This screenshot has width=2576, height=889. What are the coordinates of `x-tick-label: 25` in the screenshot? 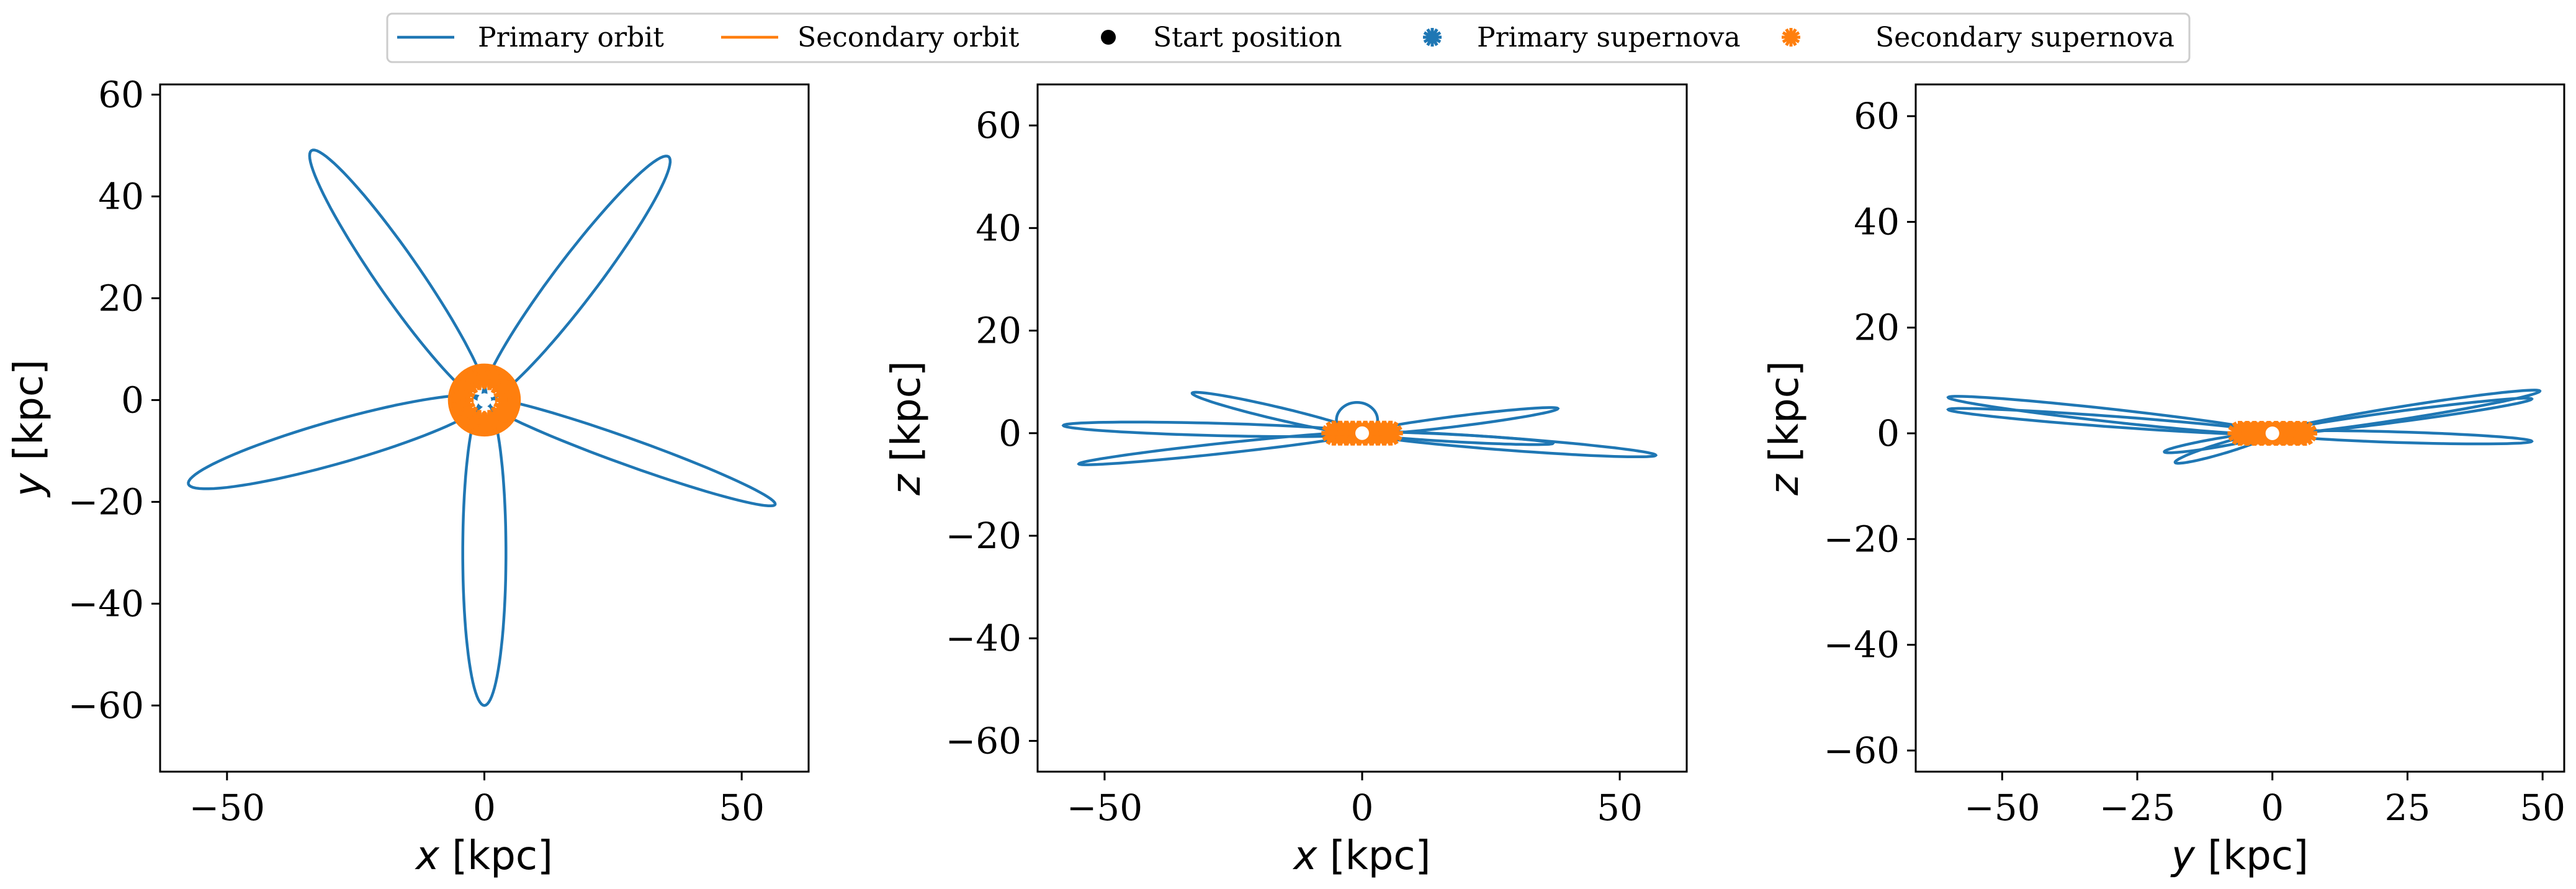 It's located at (2408, 808).